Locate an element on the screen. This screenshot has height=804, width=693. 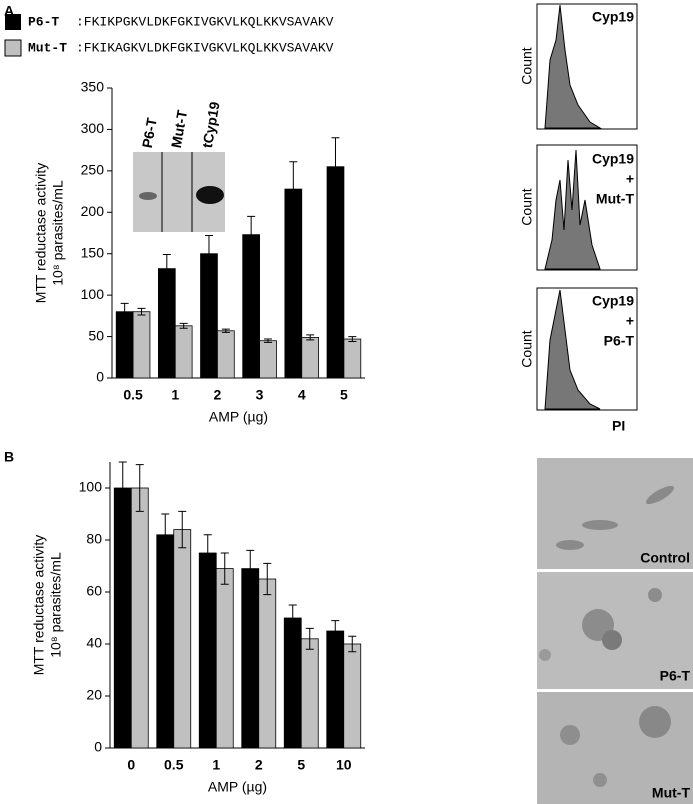
x-tick-label: 3 is located at coordinates (260, 395).